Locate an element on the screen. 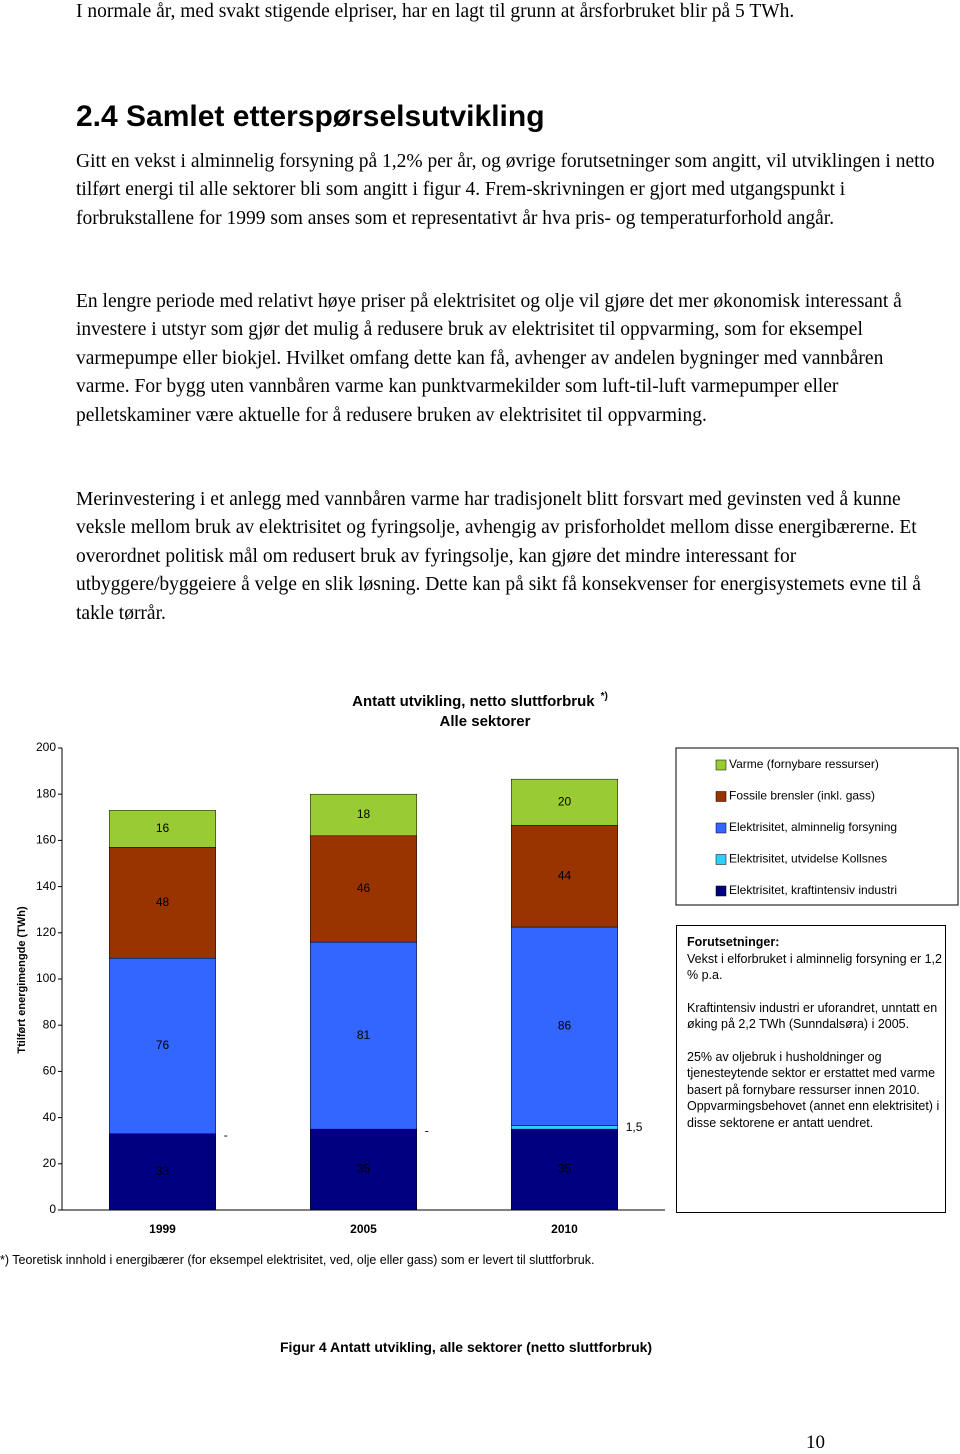 The width and height of the screenshot is (960, 1454). value-label: 86 is located at coordinates (565, 1026).